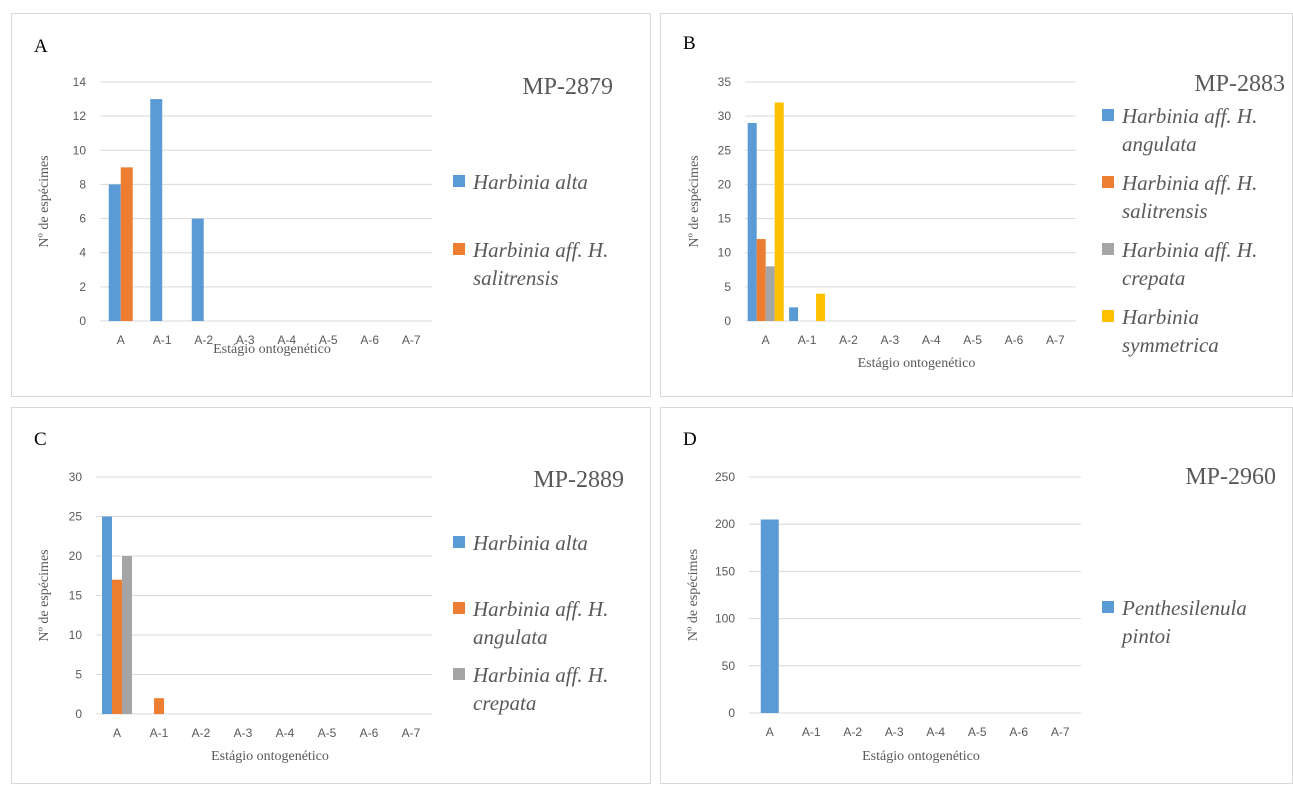 Image resolution: width=1293 pixels, height=785 pixels. Describe the element at coordinates (78, 675) in the screenshot. I see `y-tick-label: 5` at that location.